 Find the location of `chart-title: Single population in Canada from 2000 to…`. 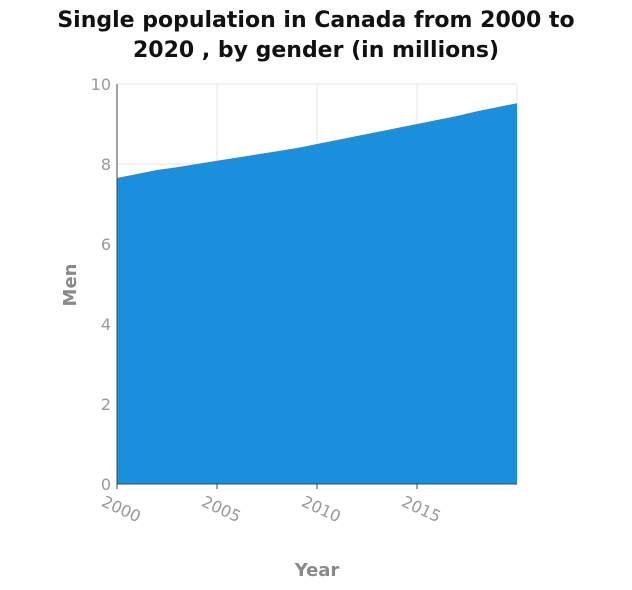

chart-title: Single population in Canada from 2000 to… is located at coordinates (316, 36).